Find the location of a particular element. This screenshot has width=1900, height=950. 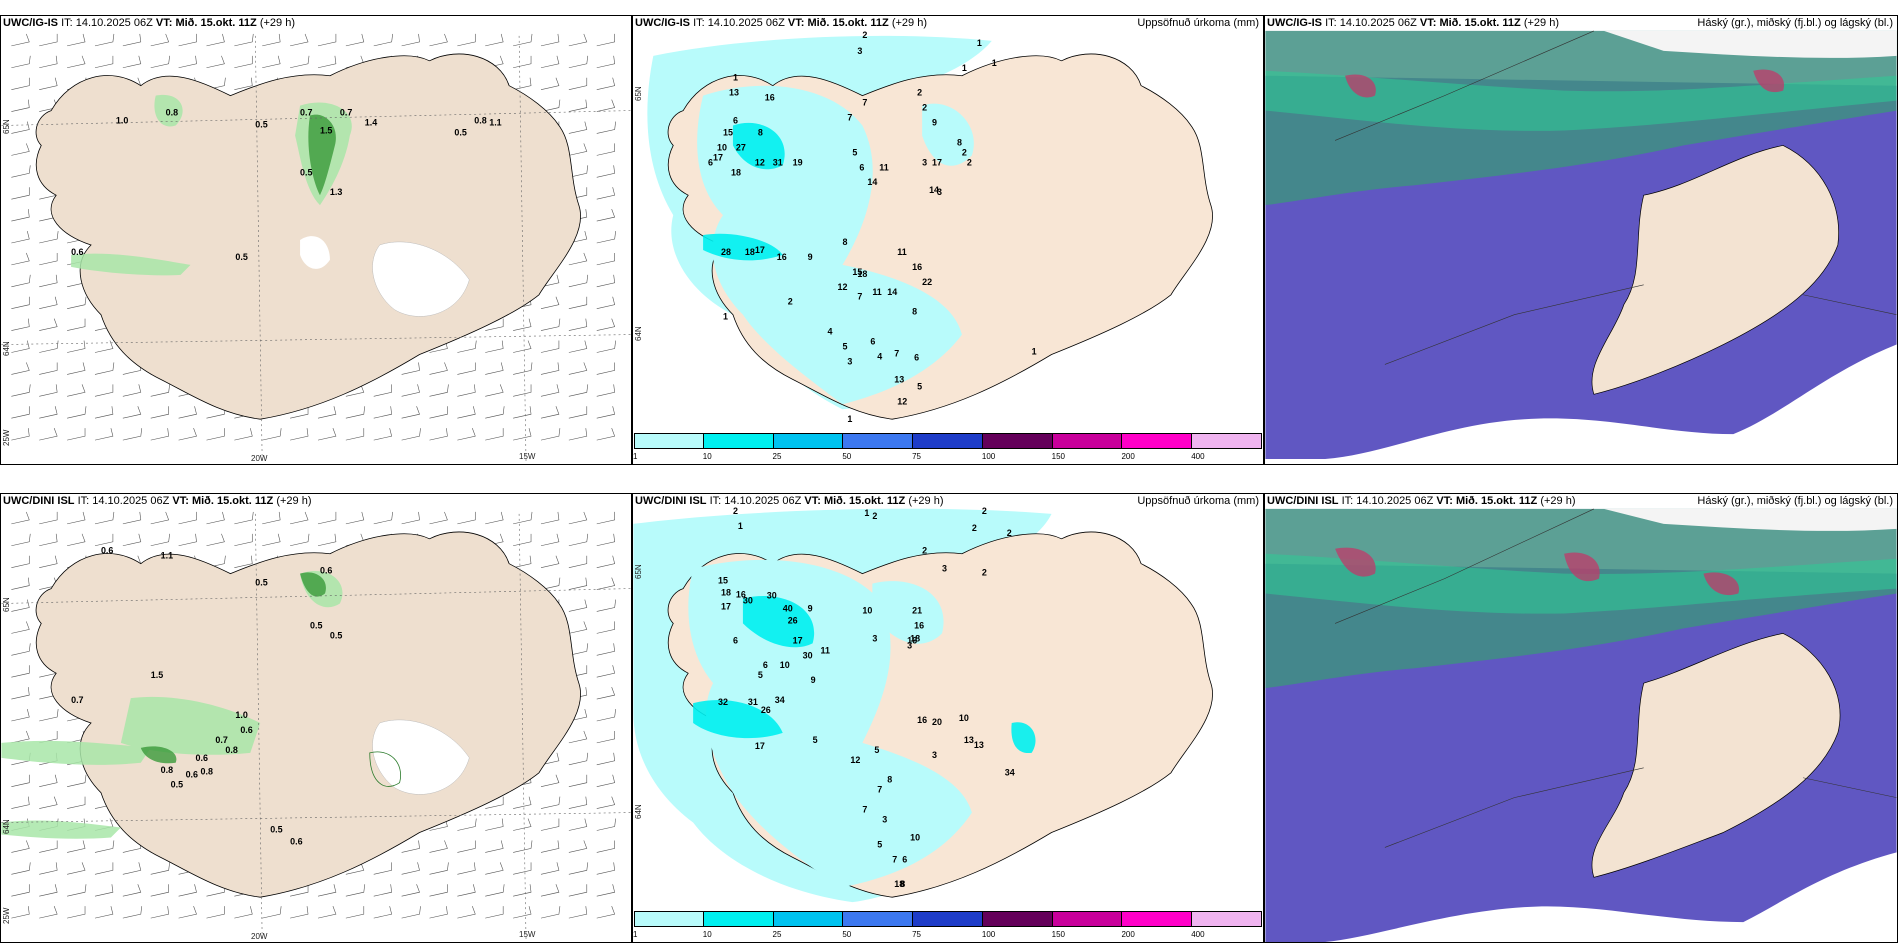

precip-dark is located at coordinates (322, 155).